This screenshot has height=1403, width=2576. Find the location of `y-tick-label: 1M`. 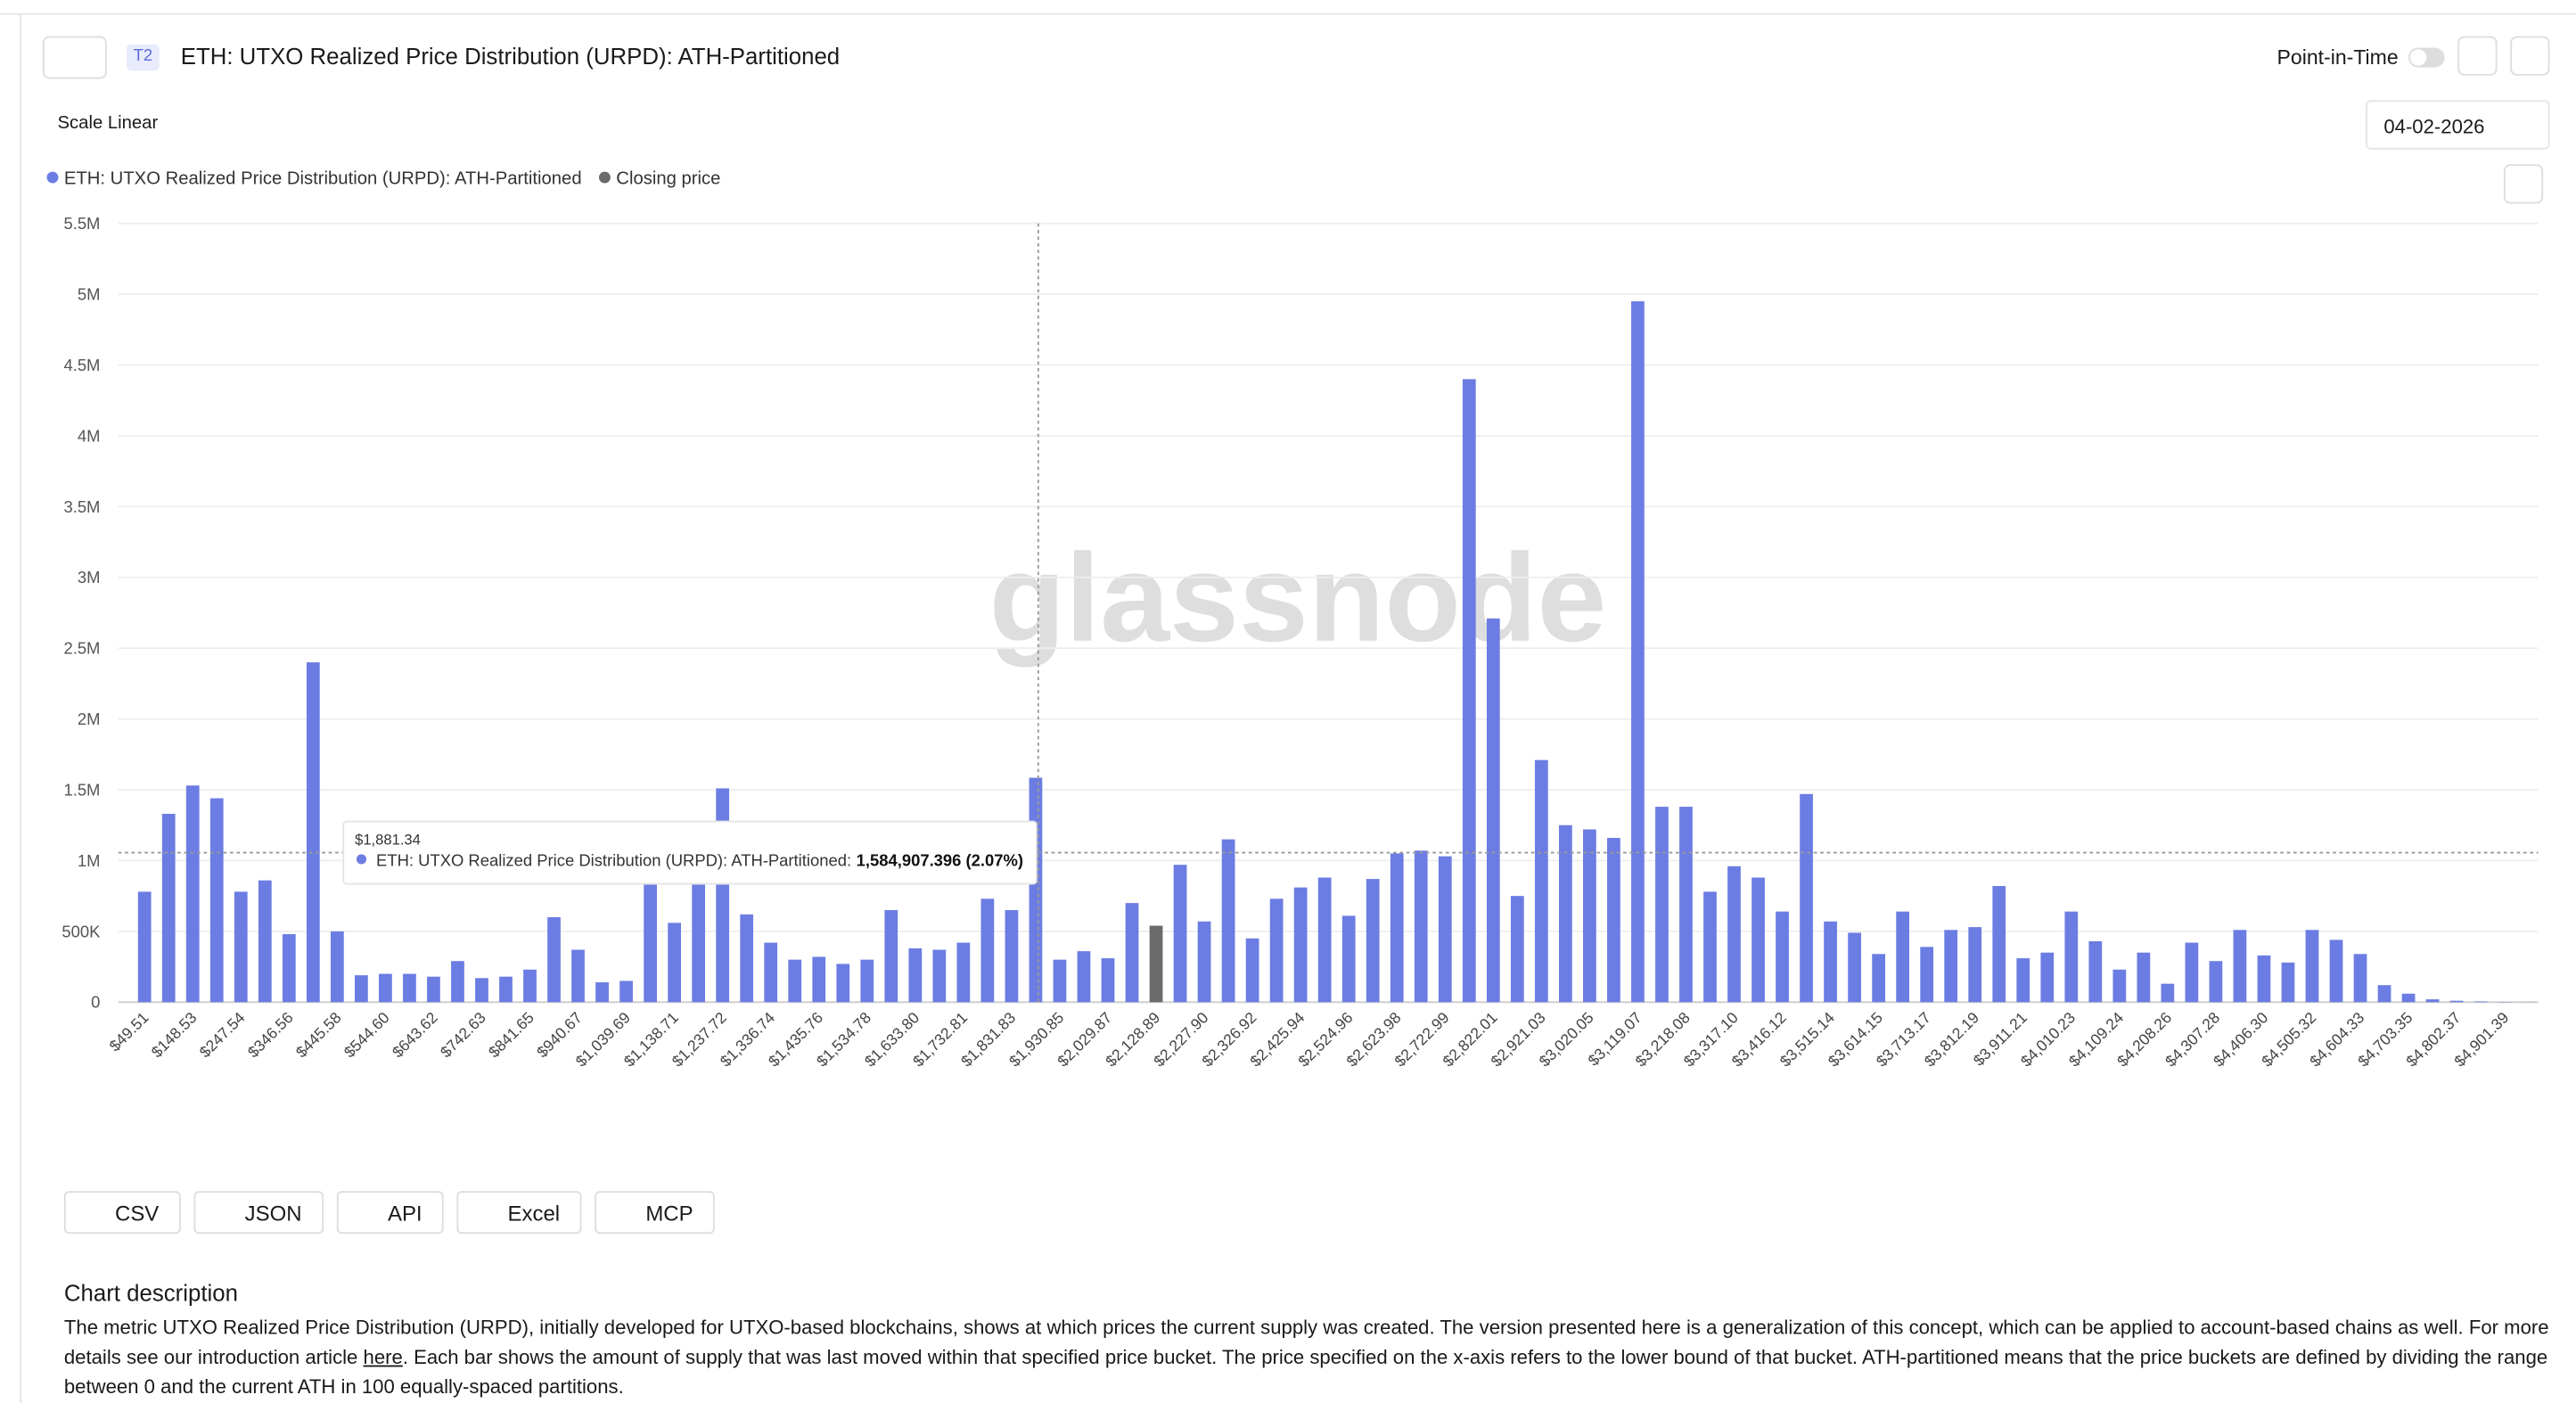

y-tick-label: 1M is located at coordinates (89, 861).